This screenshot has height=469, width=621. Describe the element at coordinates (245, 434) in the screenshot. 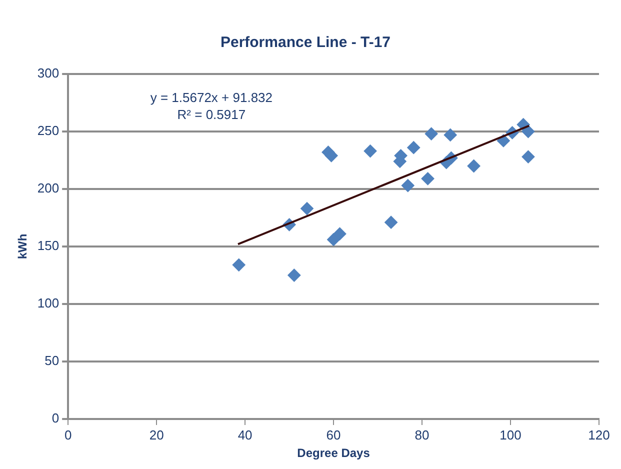

I see `x-tick-label: 40` at that location.